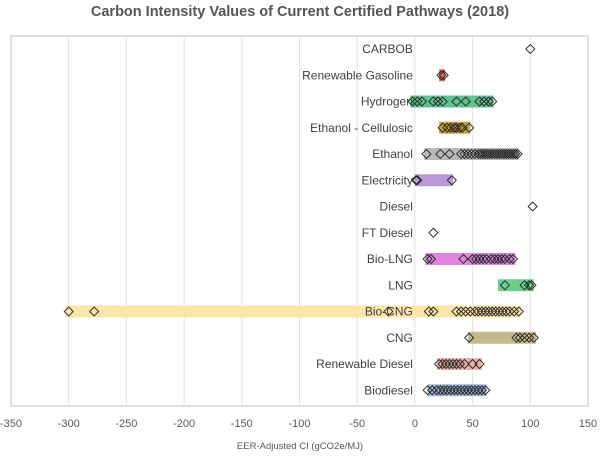 This screenshot has height=459, width=600. What do you see at coordinates (389, 312) in the screenshot?
I see `category-label: Bio-CNG` at bounding box center [389, 312].